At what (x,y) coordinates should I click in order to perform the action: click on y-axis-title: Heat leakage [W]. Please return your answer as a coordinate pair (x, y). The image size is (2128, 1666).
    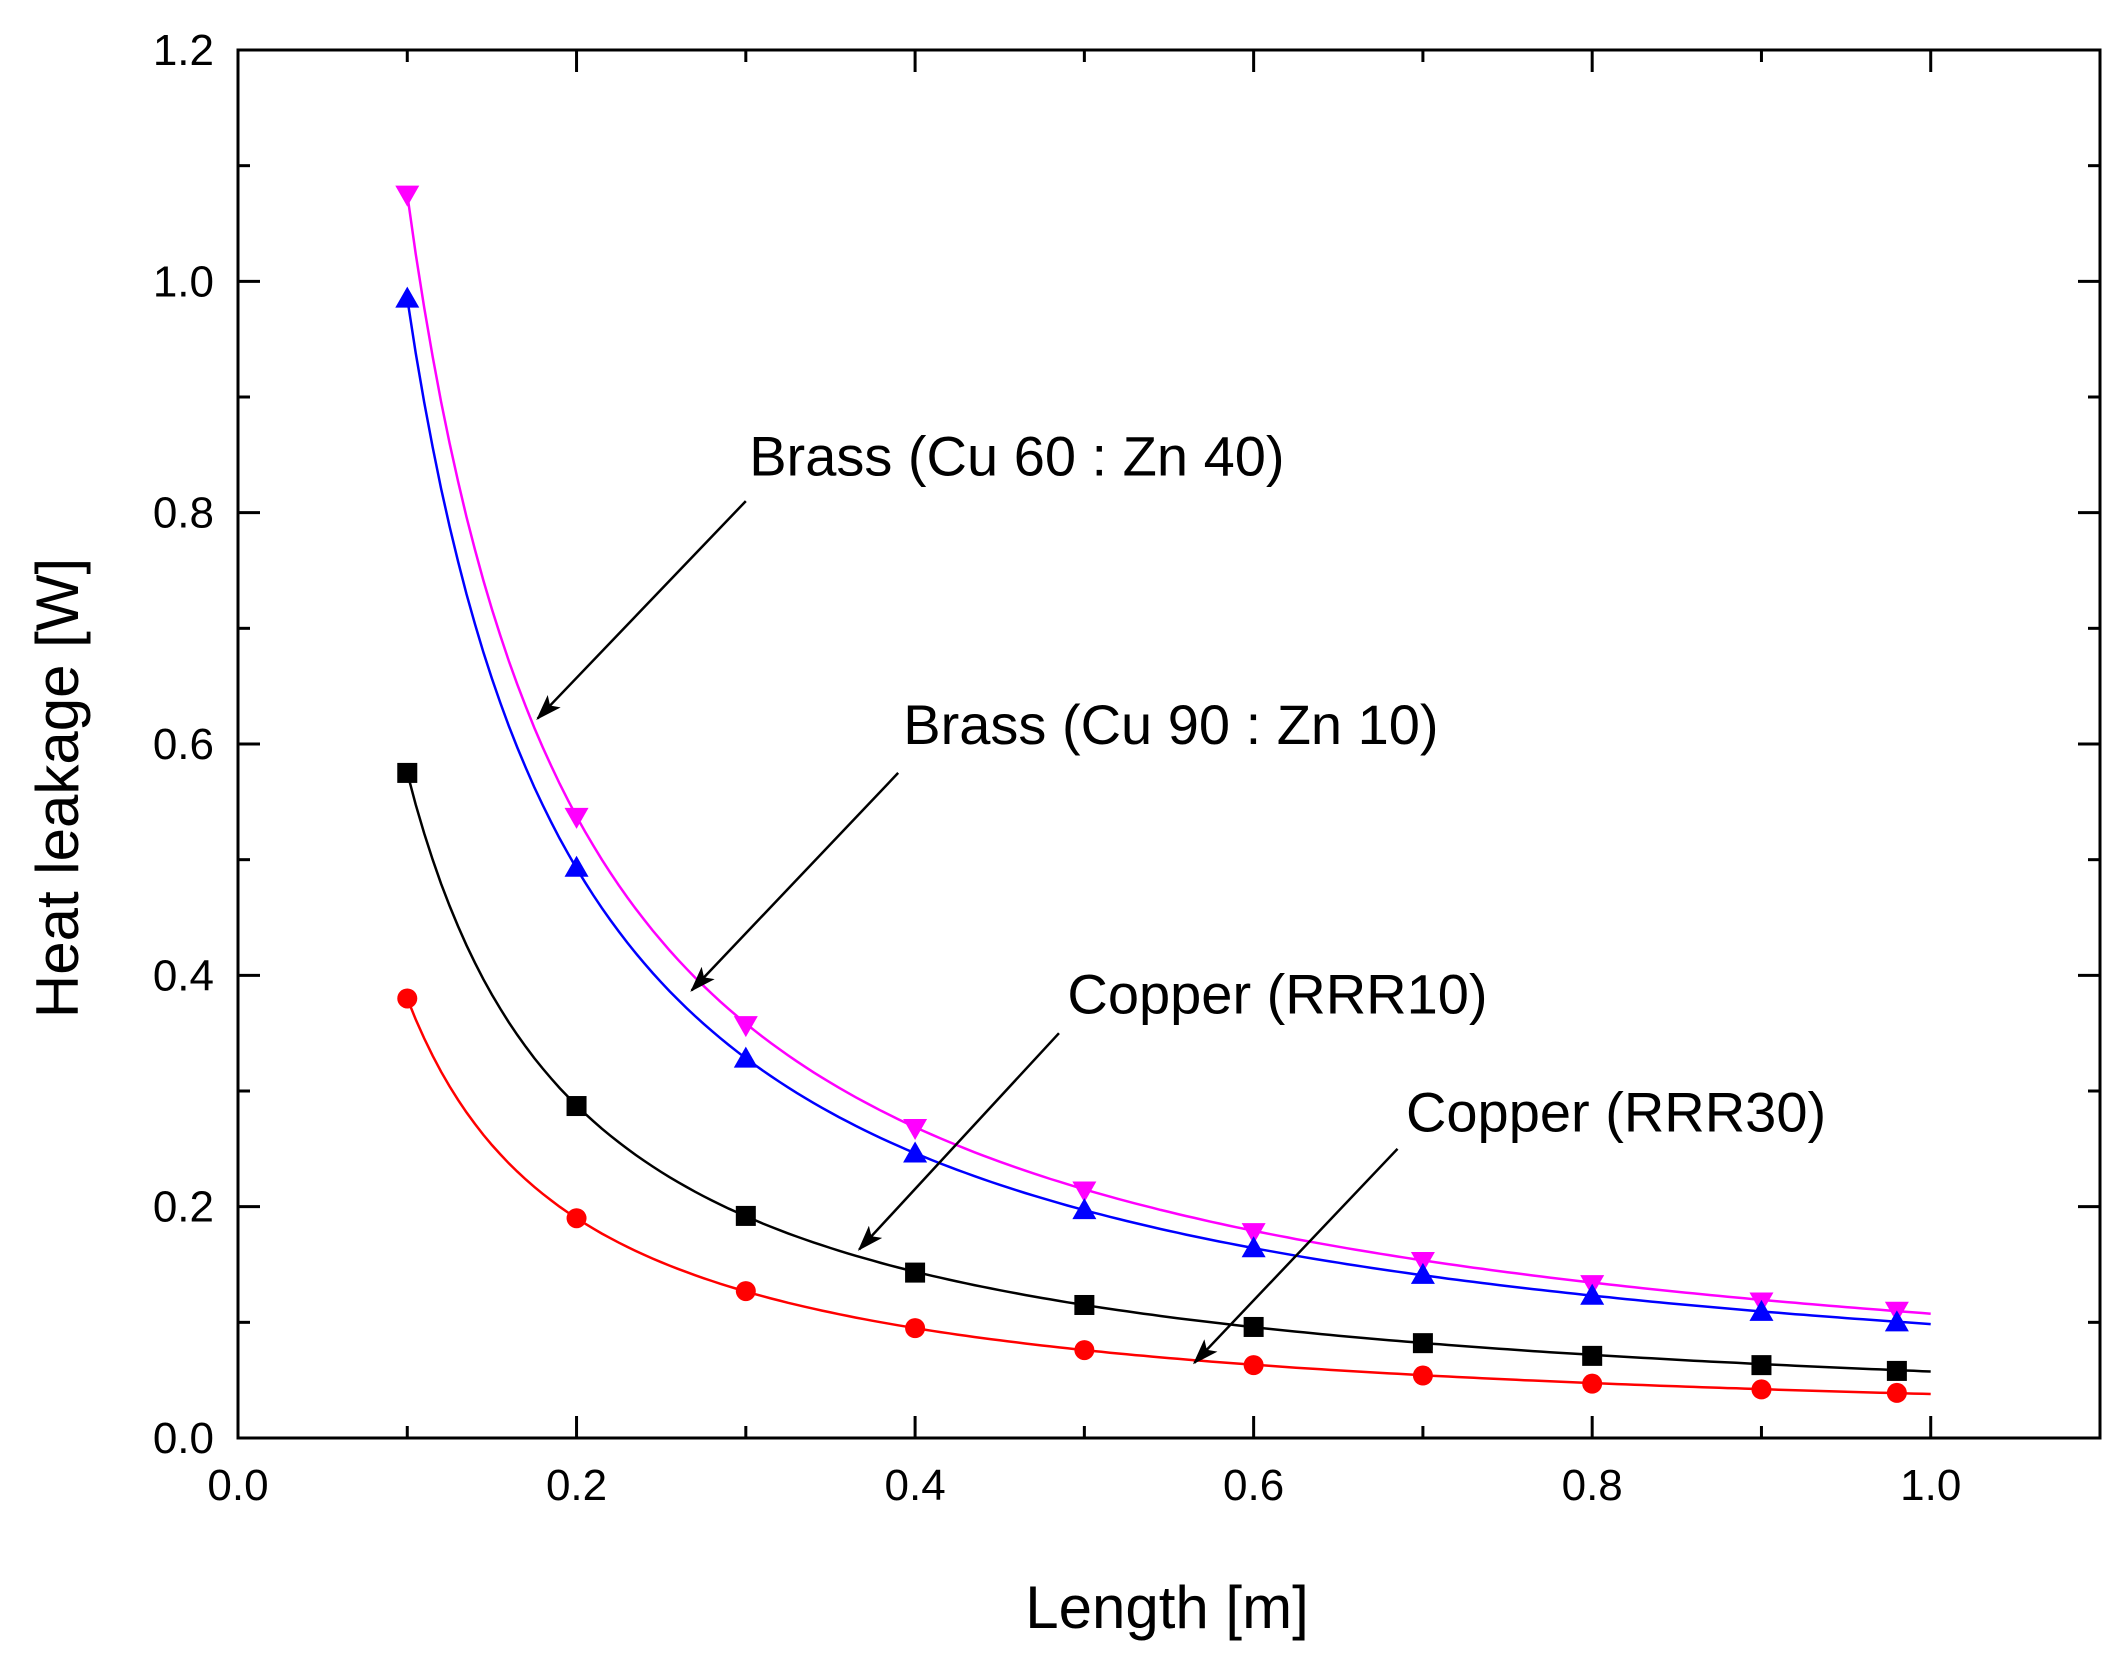
    Looking at the image, I should click on (57, 788).